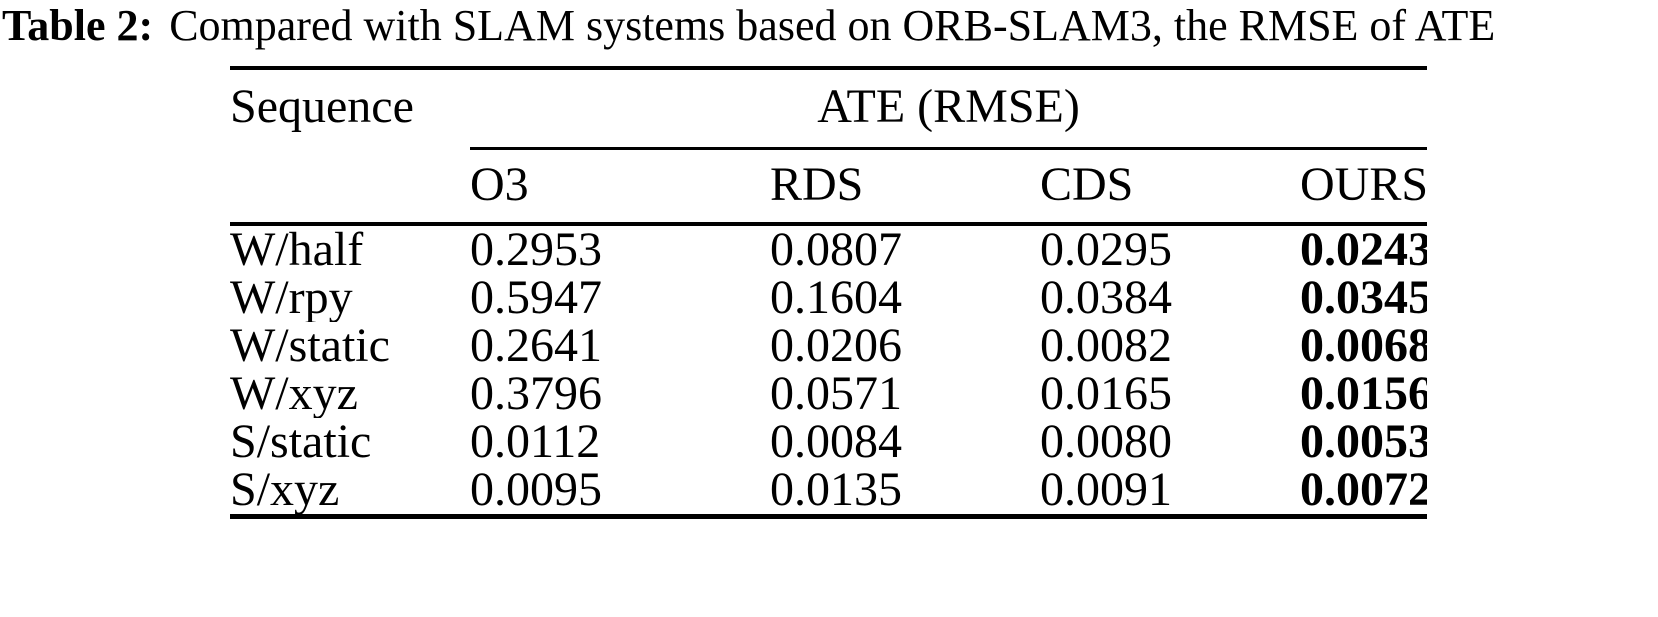 The image size is (1658, 617). What do you see at coordinates (836, 249) in the screenshot?
I see `value-cell-rds: 0.0807` at bounding box center [836, 249].